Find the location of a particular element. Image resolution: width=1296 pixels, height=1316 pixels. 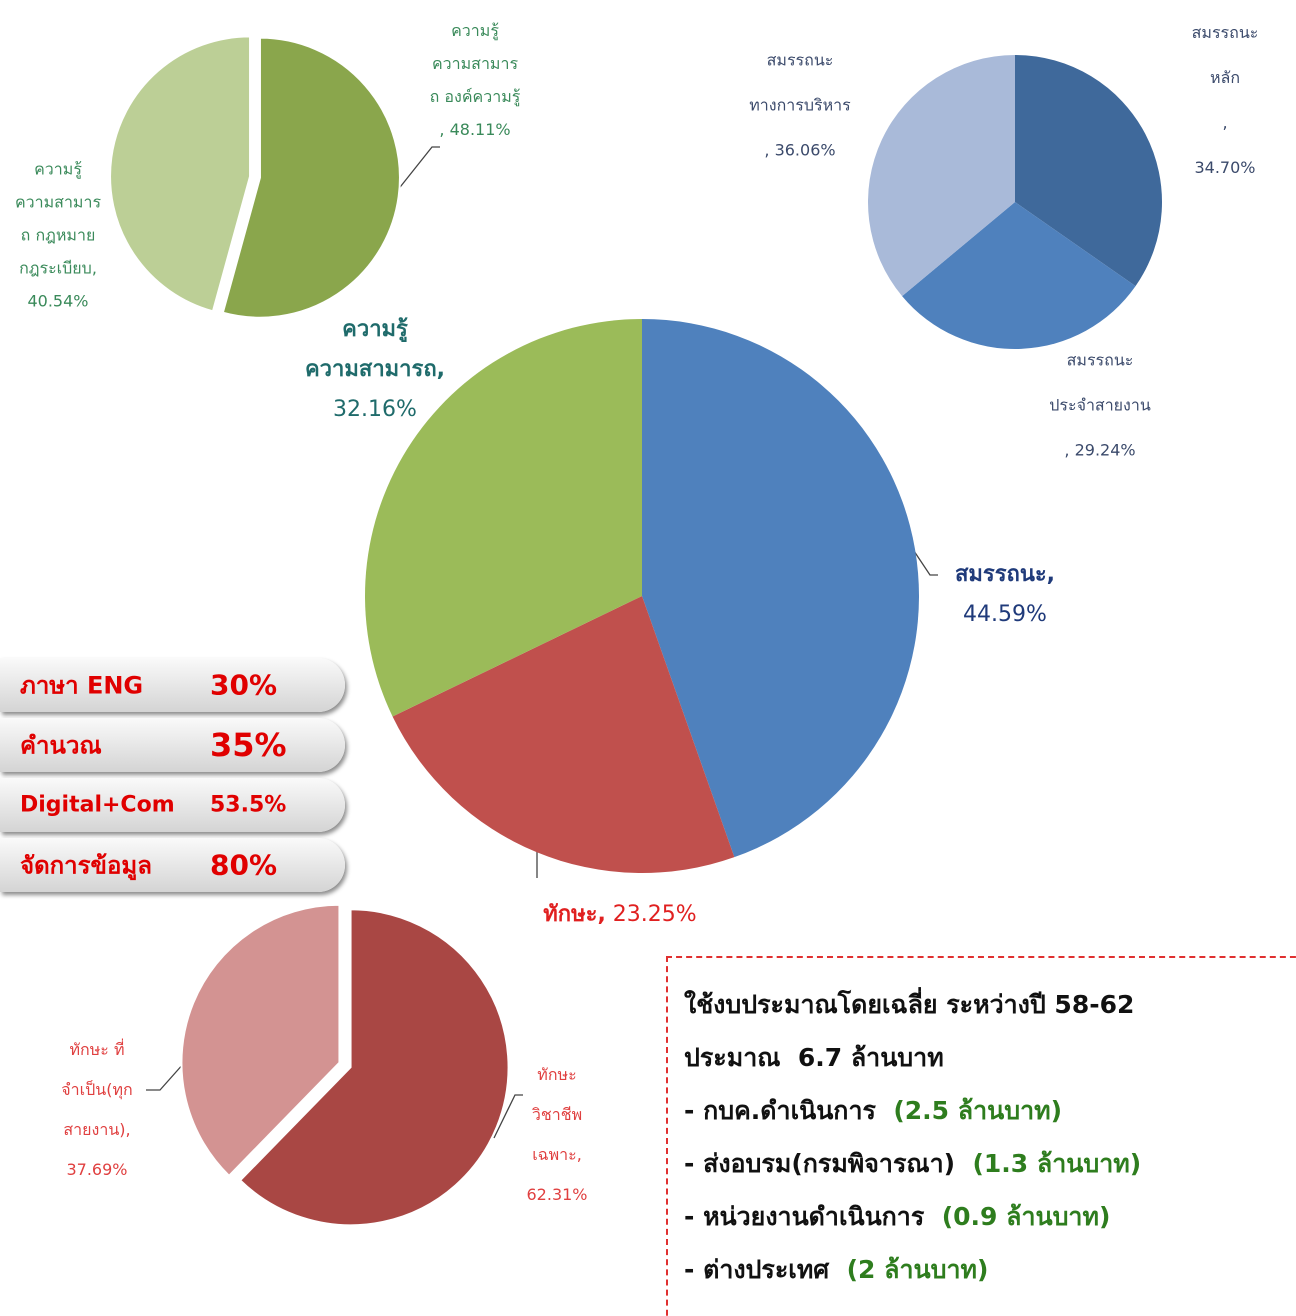

slice-value-label: 23.25% is located at coordinates (654, 914).